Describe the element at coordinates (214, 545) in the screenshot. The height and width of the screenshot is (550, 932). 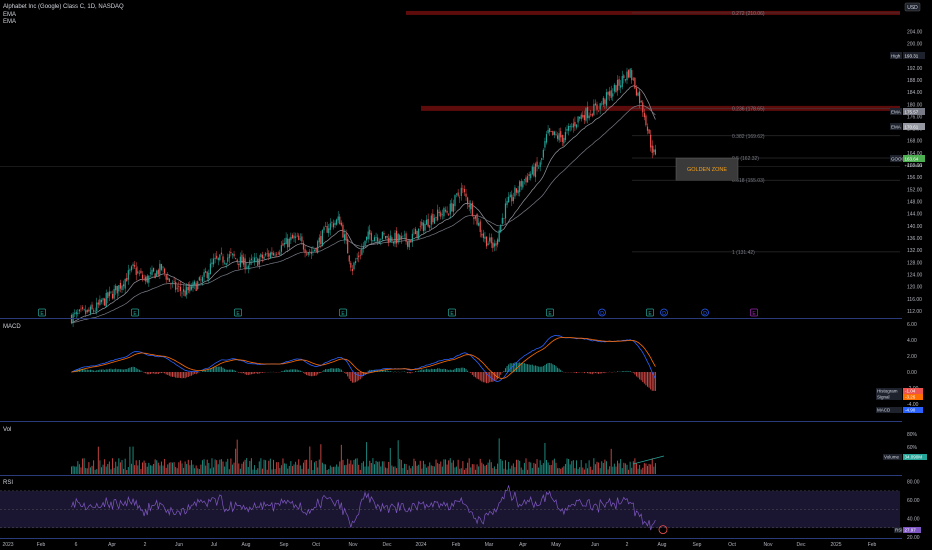
I see `time-tick: Jul` at that location.